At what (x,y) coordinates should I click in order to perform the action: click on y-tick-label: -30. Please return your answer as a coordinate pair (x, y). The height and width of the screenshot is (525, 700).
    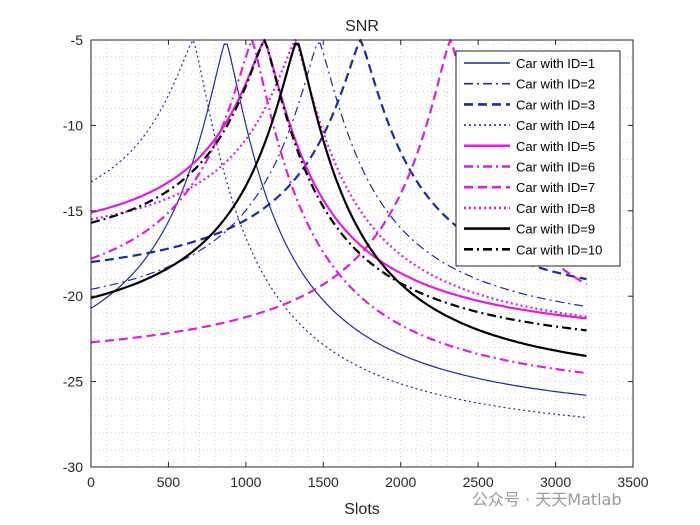
    Looking at the image, I should click on (73, 467).